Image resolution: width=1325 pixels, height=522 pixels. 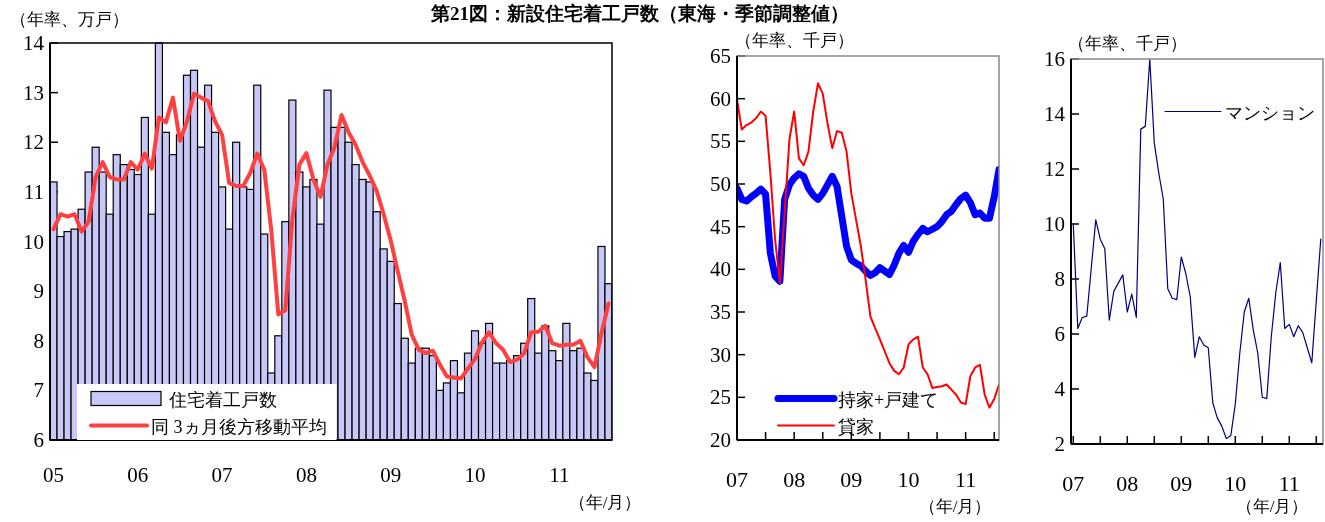 What do you see at coordinates (639, 13) in the screenshot?
I see `chart-title: 第21図：新設住宅着工戸数（東海・季節調整値）` at bounding box center [639, 13].